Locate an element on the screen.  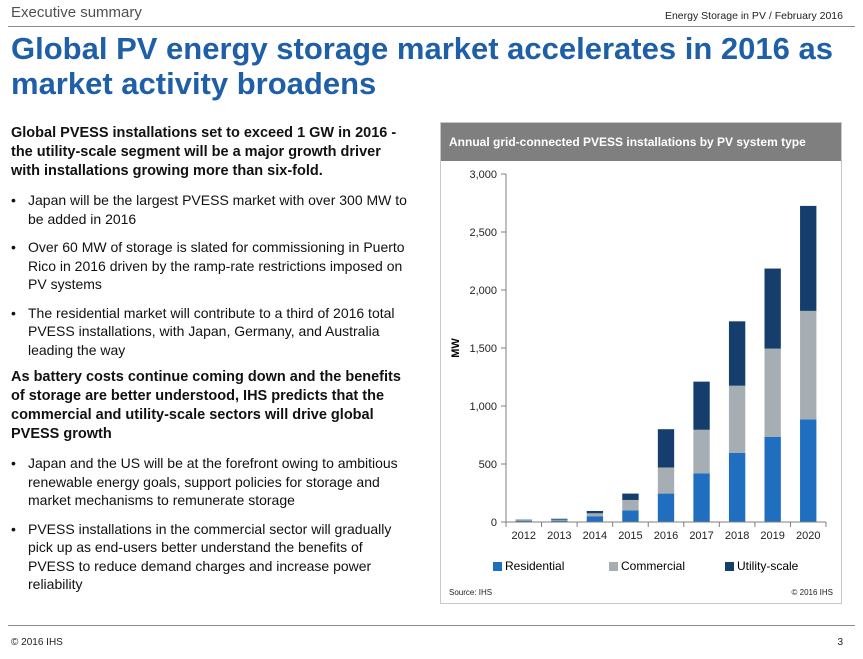
y-axis: 0 500 1,000 1,500 2,000 2,500 3,000 is located at coordinates (488, 349).